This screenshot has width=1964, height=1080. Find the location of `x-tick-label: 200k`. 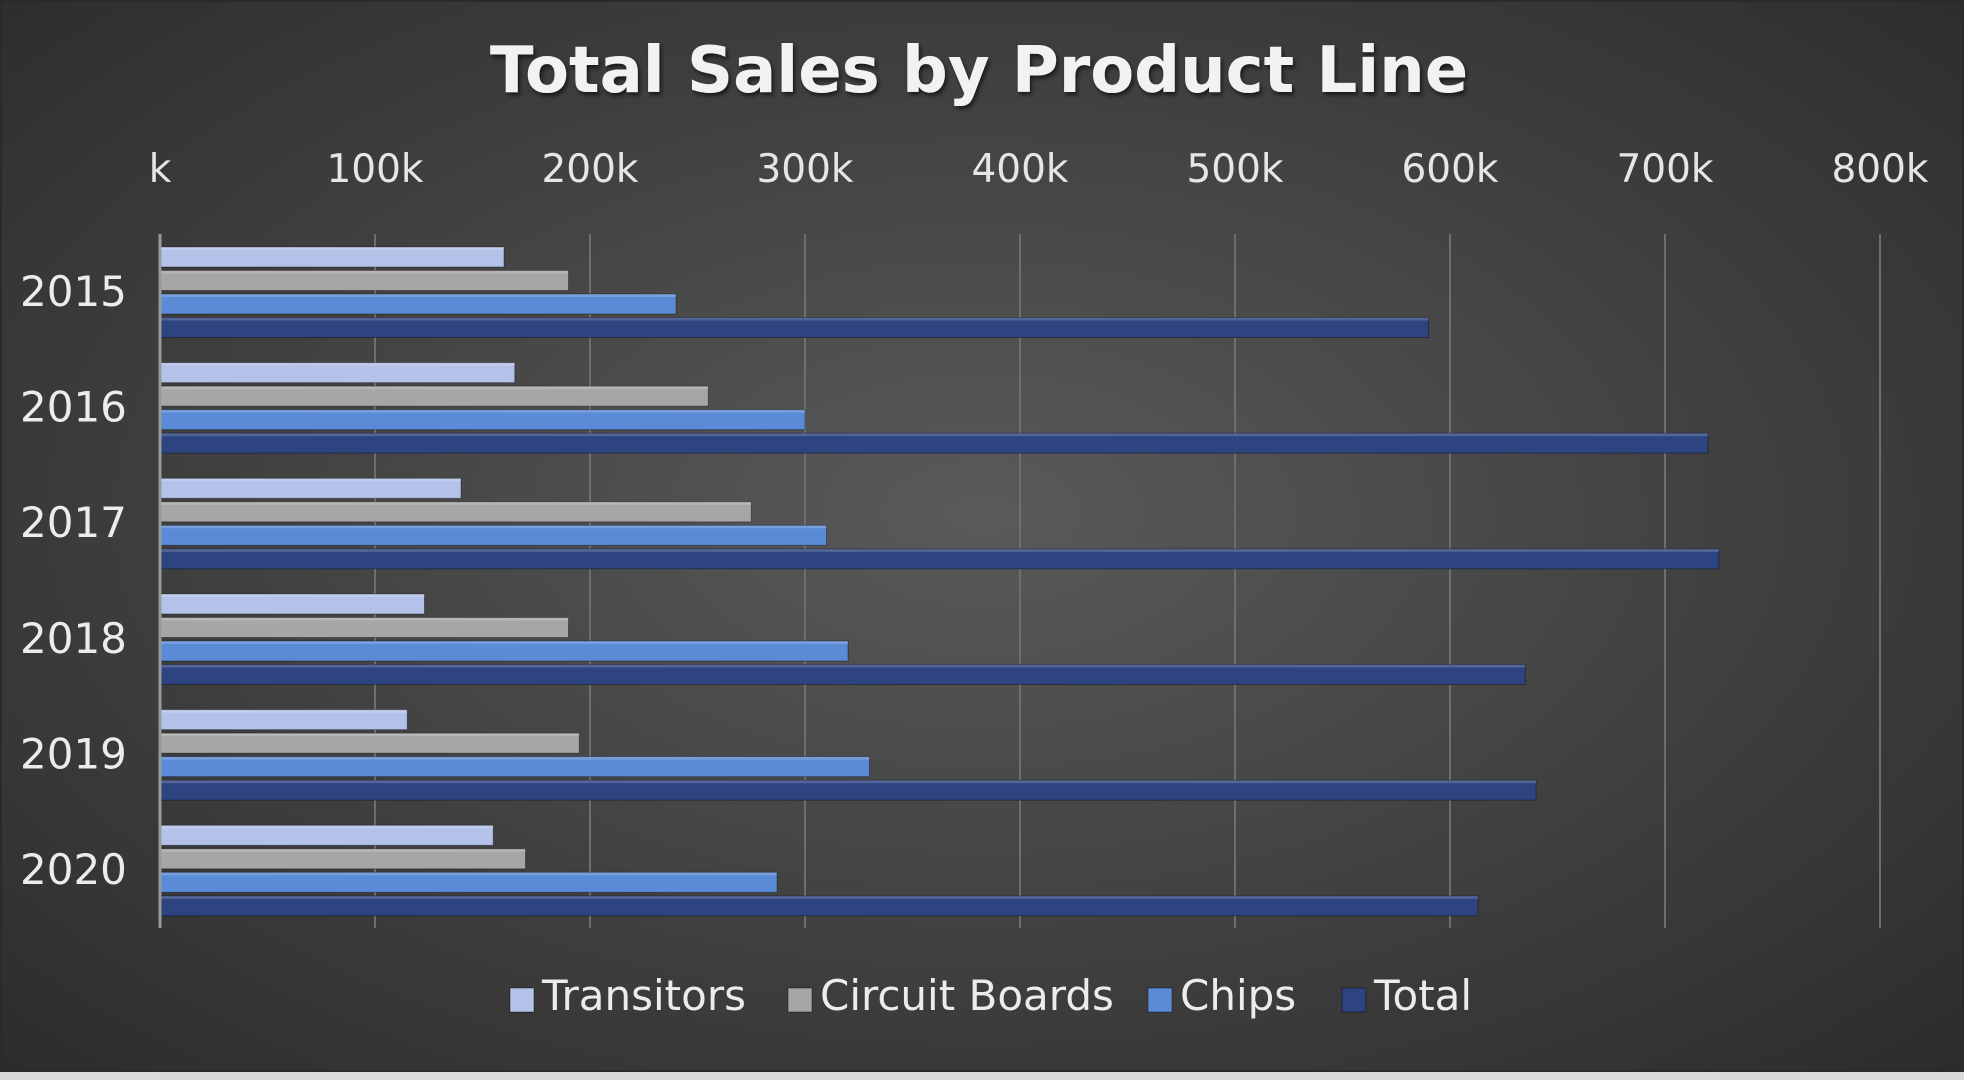

x-tick-label: 200k is located at coordinates (589, 169).